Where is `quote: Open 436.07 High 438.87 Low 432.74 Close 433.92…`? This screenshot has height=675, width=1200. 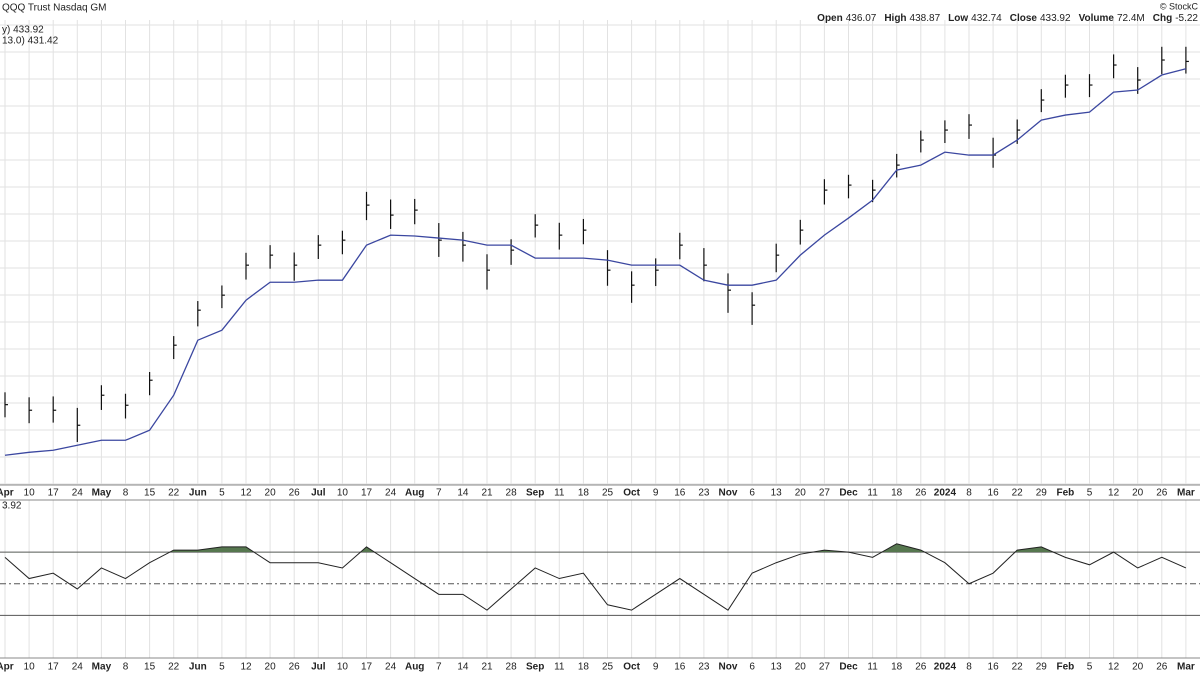
quote: Open 436.07 High 438.87 Low 432.74 Close 433.92… is located at coordinates (1007, 18).